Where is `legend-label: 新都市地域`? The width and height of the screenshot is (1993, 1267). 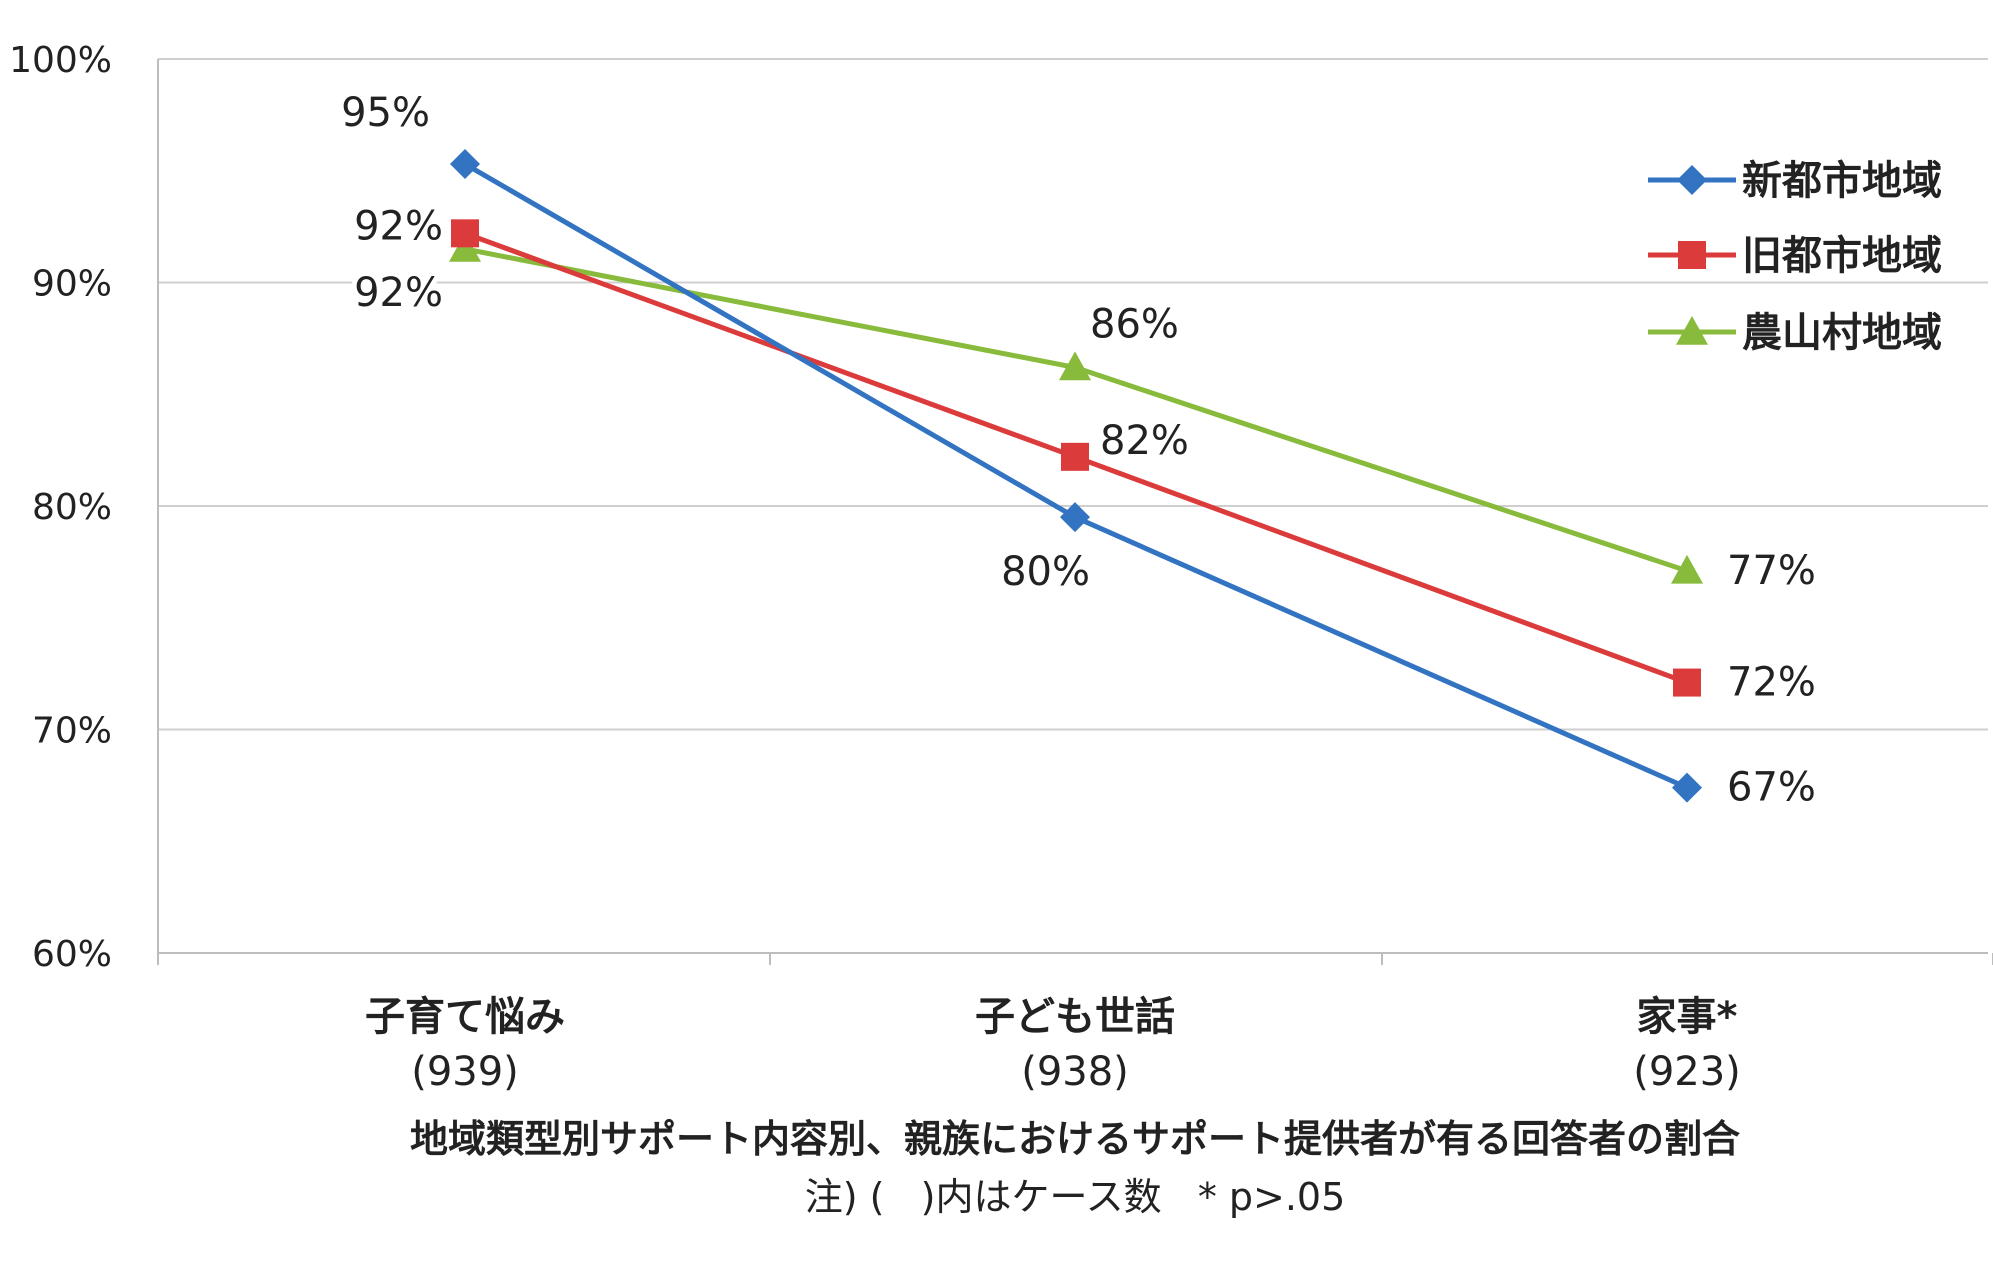
legend-label: 新都市地域 is located at coordinates (1842, 181).